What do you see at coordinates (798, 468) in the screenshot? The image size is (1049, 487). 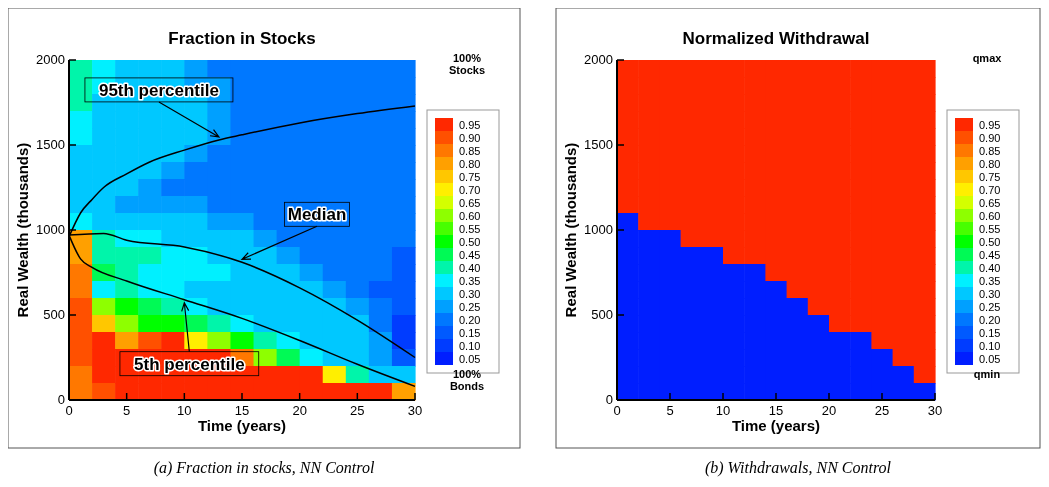 I see `text: (b) Withdrawals, NN Control` at bounding box center [798, 468].